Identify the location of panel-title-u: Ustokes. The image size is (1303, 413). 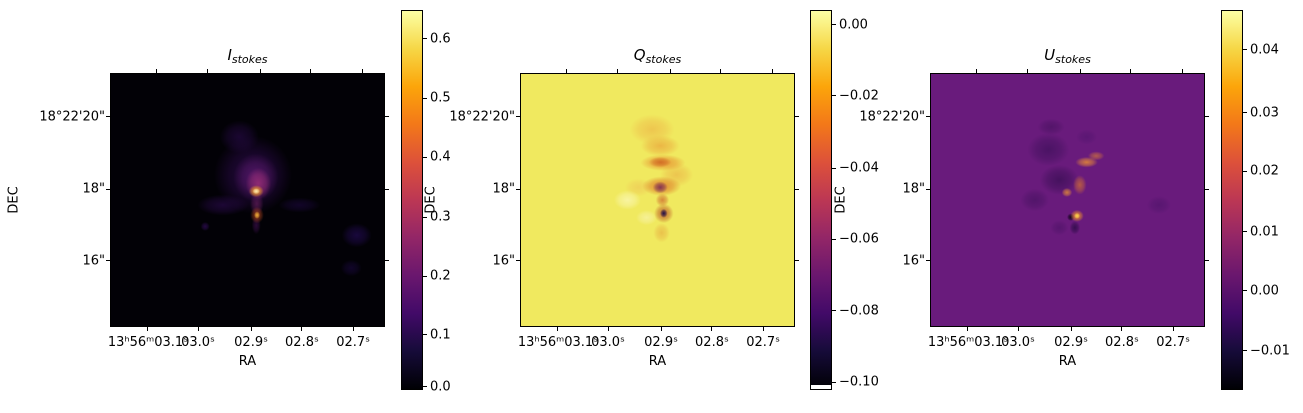
(1067, 55).